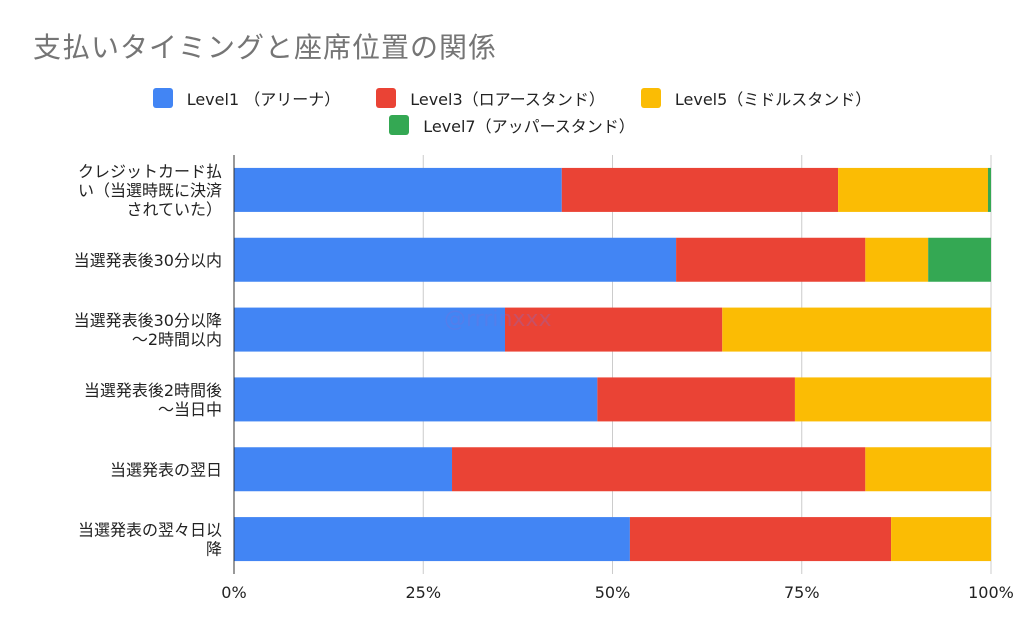 The width and height of the screenshot is (1024, 633). What do you see at coordinates (265, 47) in the screenshot?
I see `chart-title: 支払いタイミングと座席位置の関係` at bounding box center [265, 47].